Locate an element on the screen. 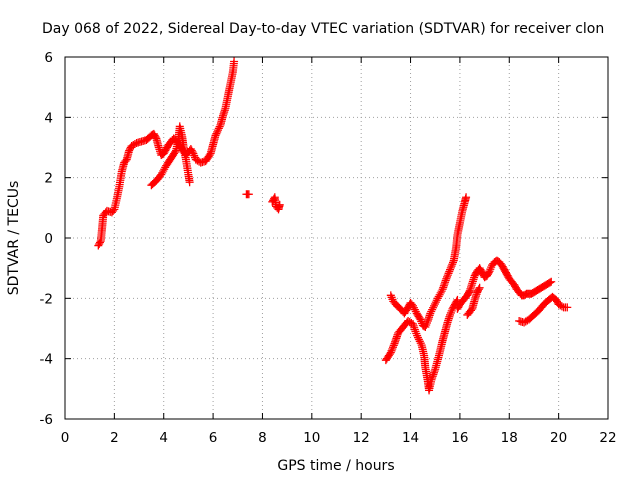 The width and height of the screenshot is (640, 480). x-tick-label: 6 is located at coordinates (213, 438).